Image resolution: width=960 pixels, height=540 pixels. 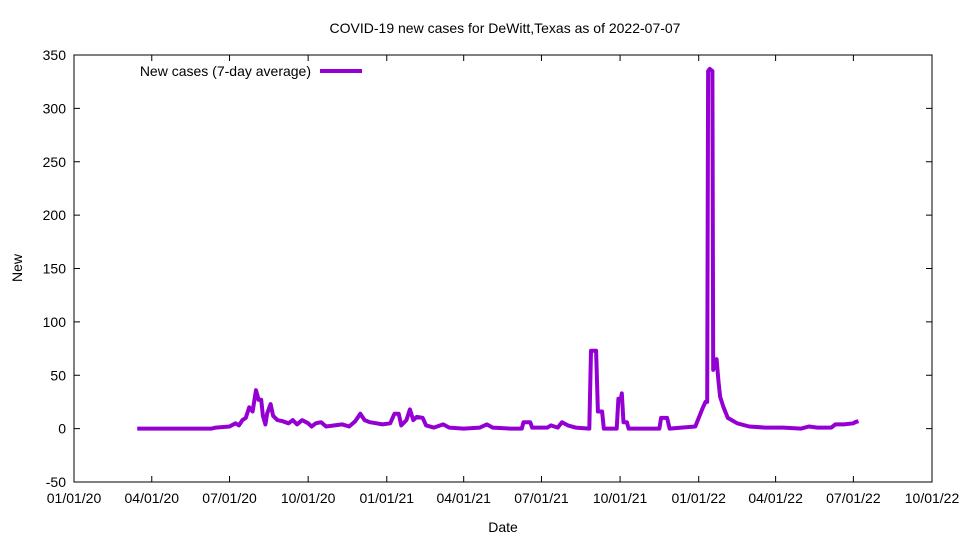 I want to click on y-tick-label: -50, so click(x=56, y=482).